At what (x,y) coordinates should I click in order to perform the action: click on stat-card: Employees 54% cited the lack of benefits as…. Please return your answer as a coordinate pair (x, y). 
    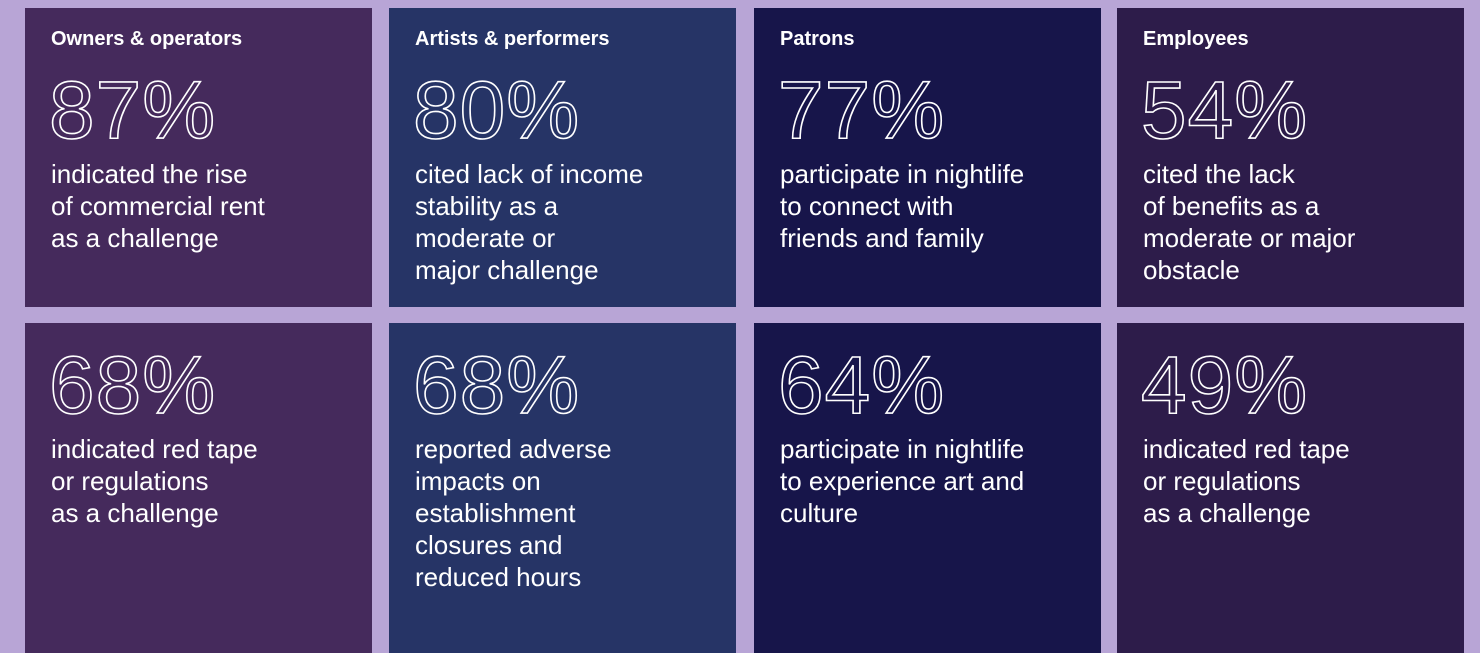
    Looking at the image, I should click on (1290, 157).